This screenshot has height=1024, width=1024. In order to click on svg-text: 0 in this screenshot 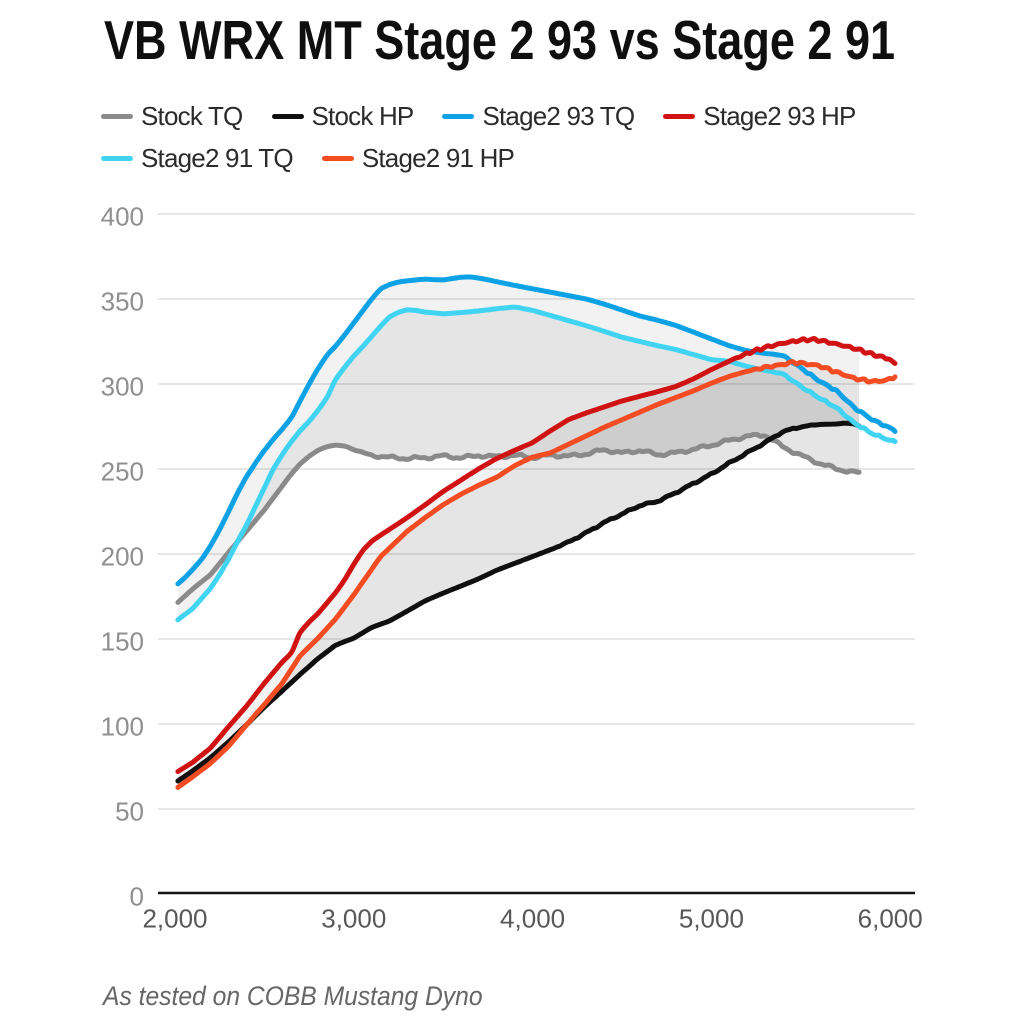, I will do `click(137, 897)`.